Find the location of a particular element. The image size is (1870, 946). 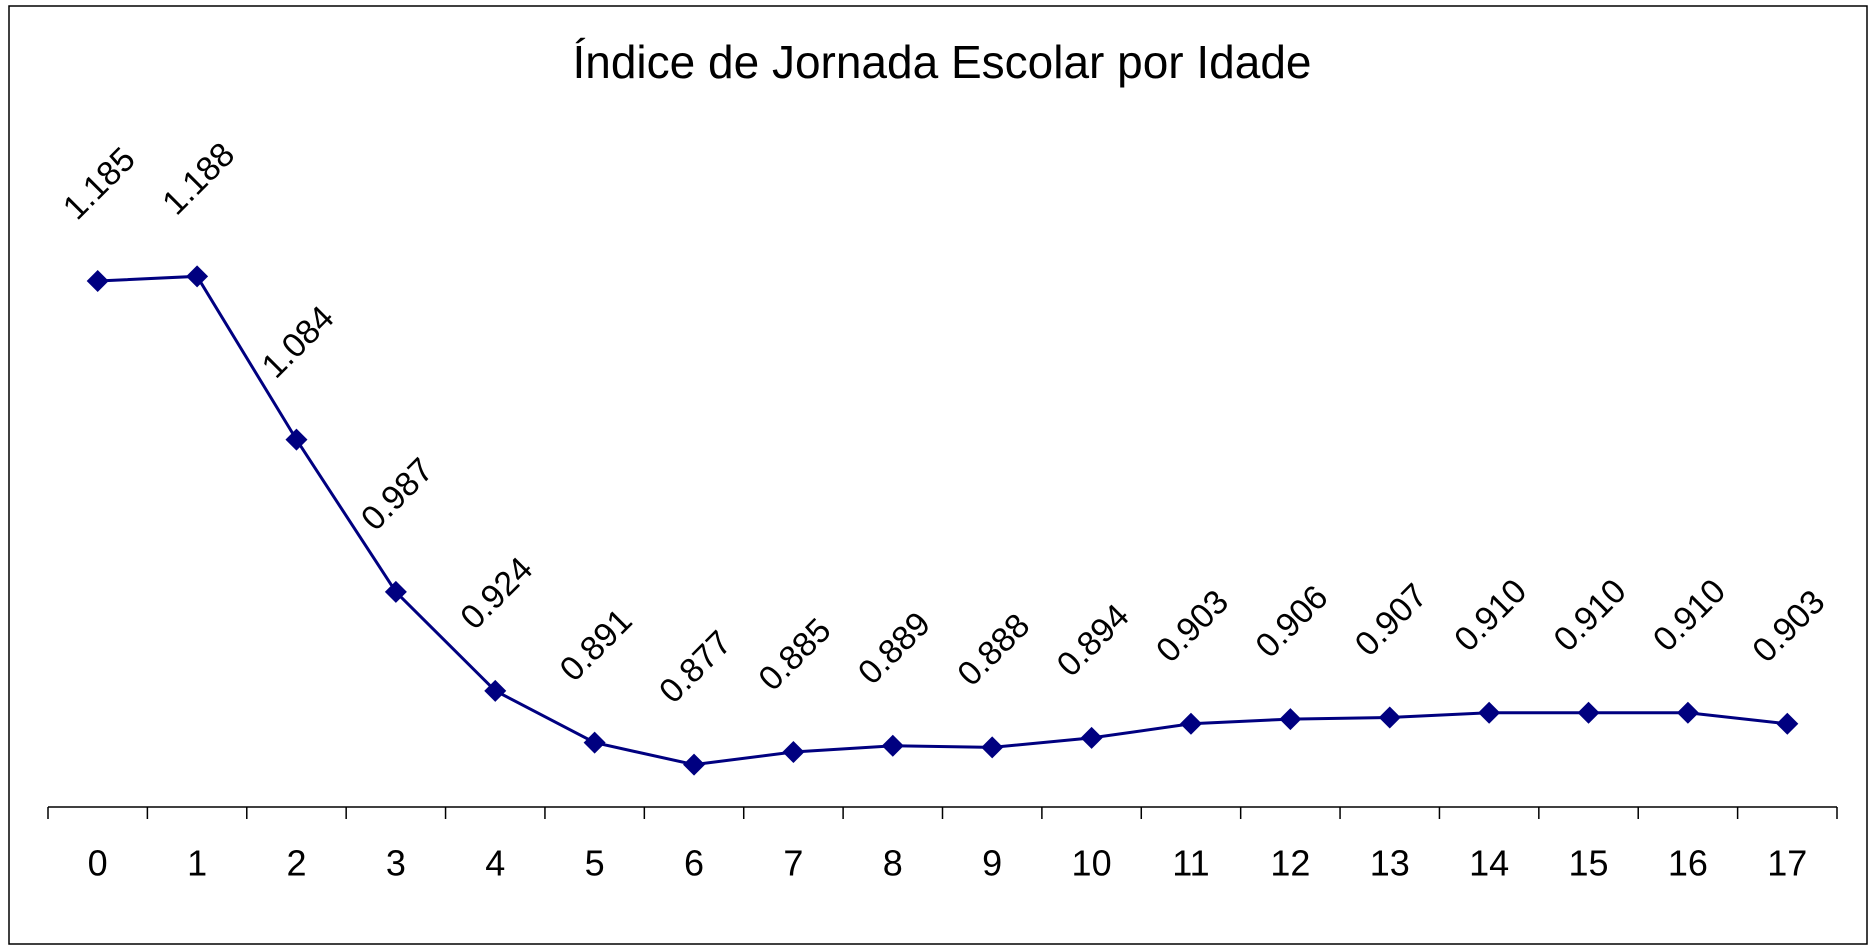

x-tick-label: 3 is located at coordinates (396, 863).